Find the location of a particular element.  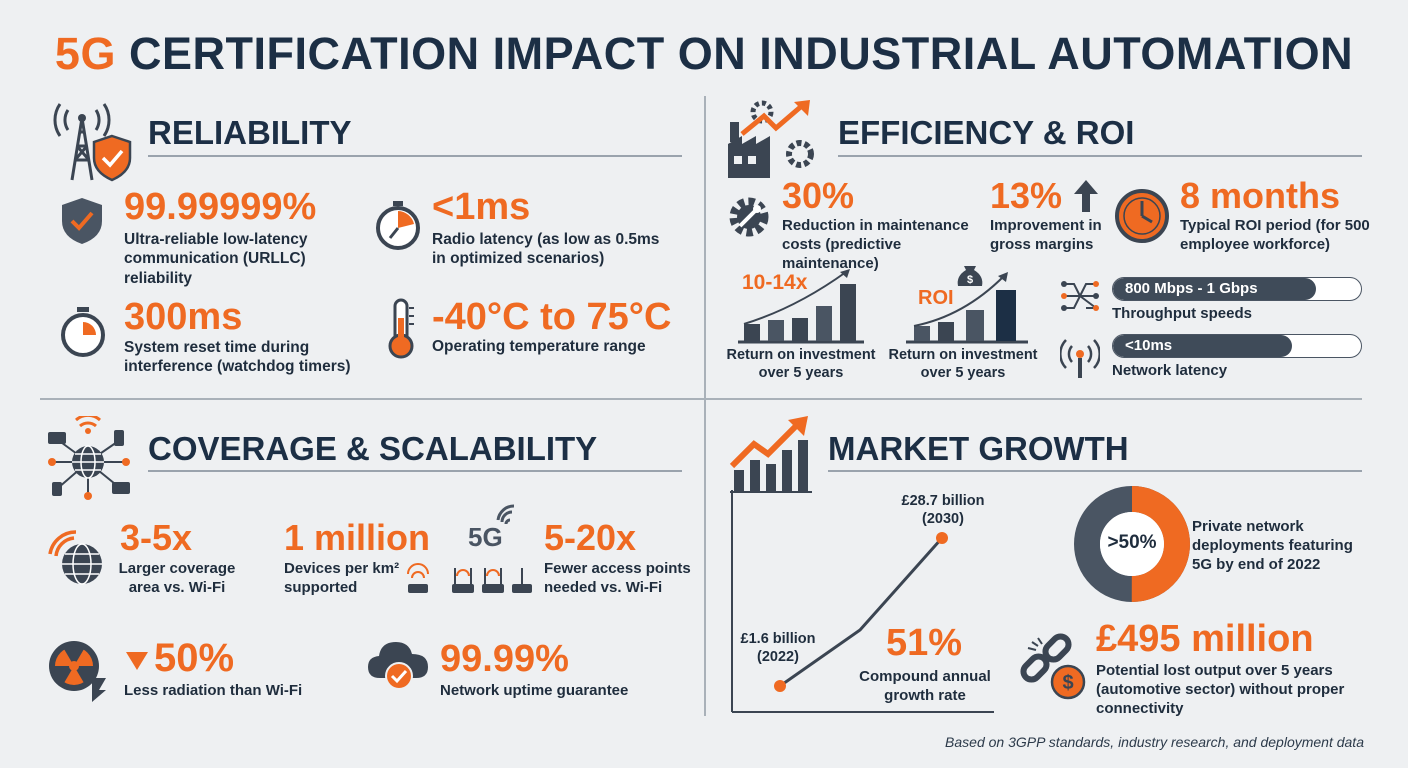

gear-wrench-icon is located at coordinates (749, 217).